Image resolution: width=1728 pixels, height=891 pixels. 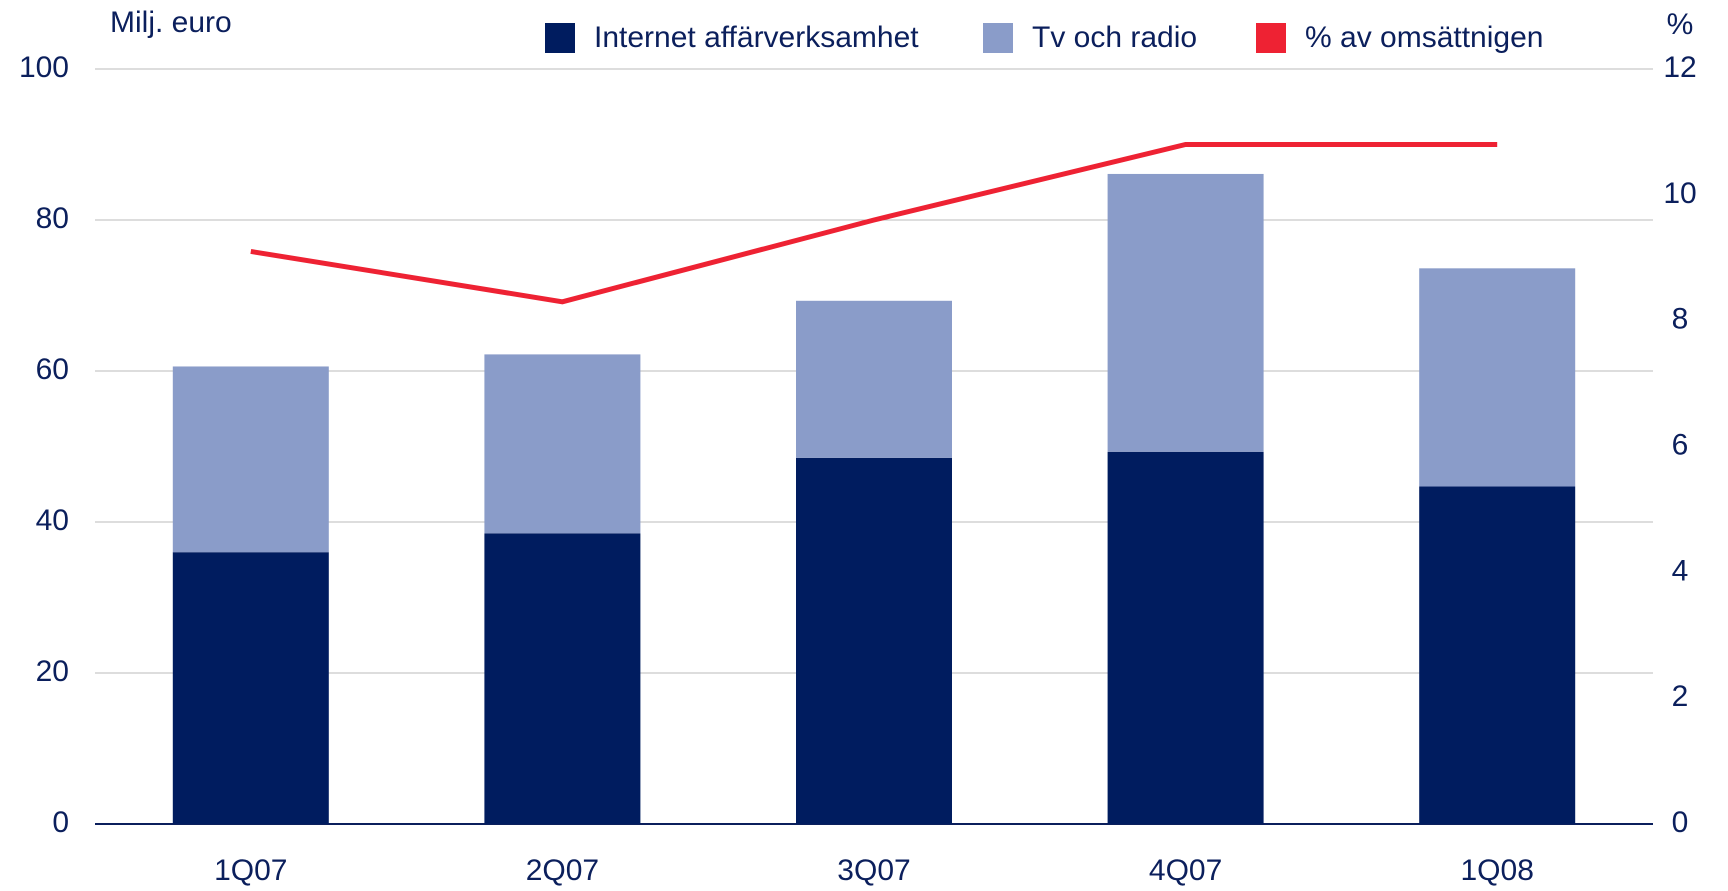 I want to click on x-tick-label: 1Q08, so click(x=1497, y=870).